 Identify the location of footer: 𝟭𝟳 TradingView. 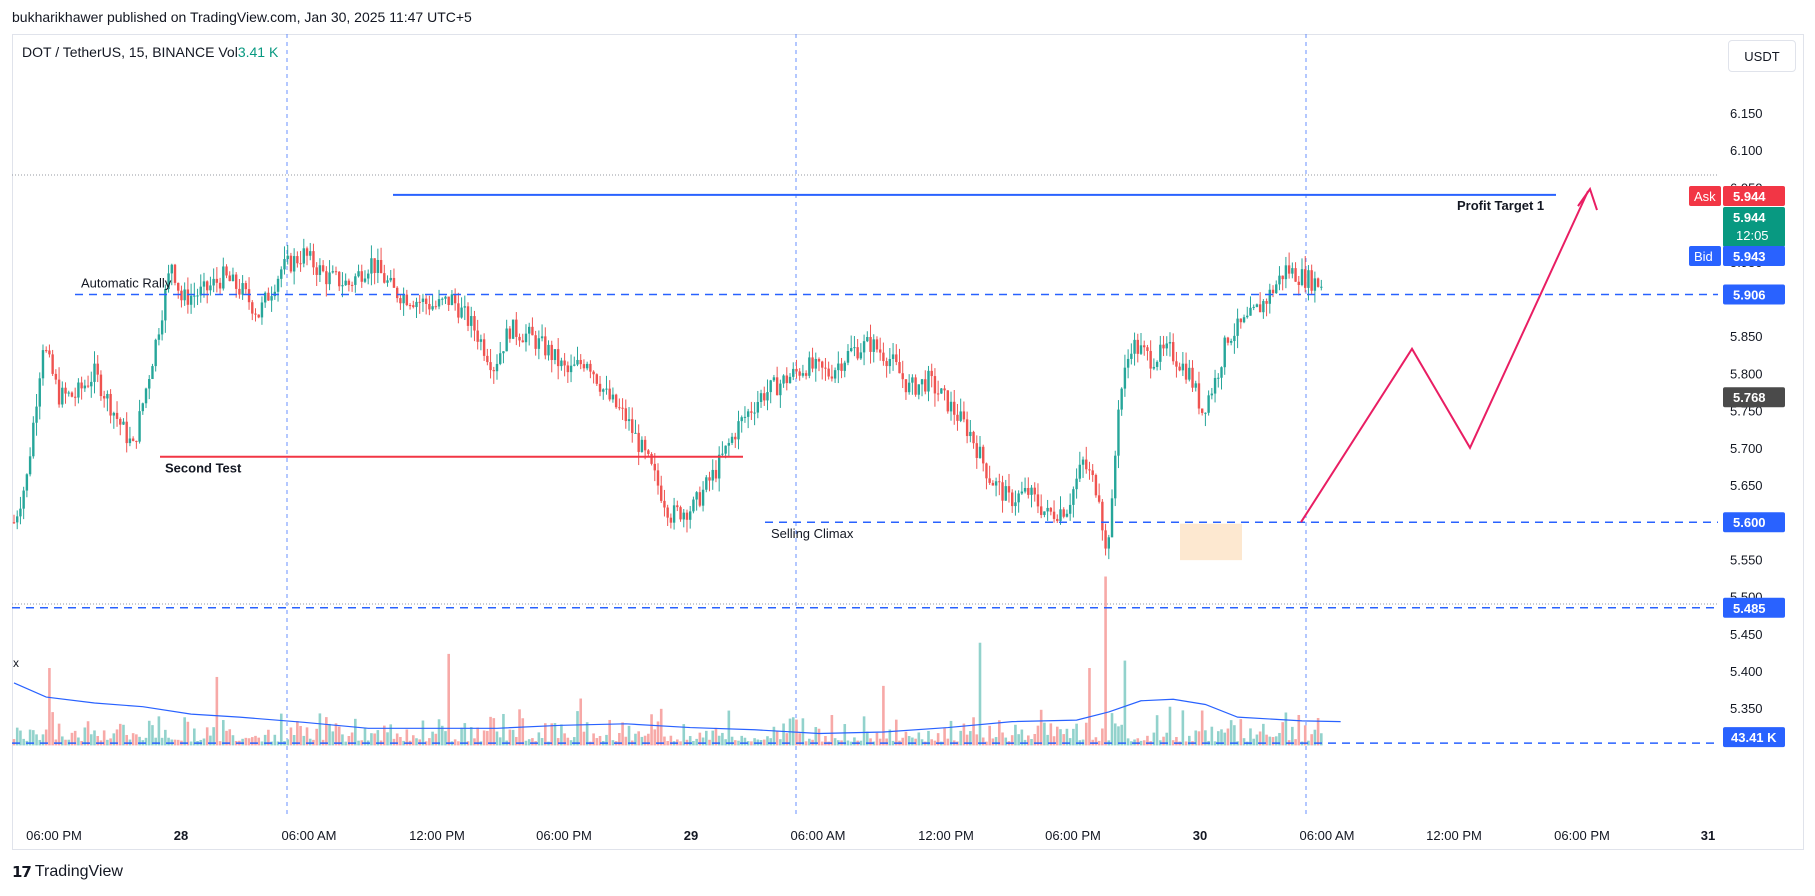
(67, 872).